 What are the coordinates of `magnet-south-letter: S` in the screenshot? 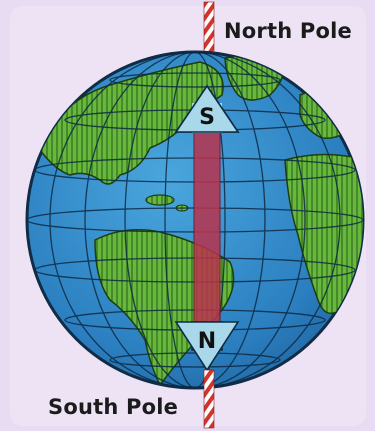 It's located at (207, 117).